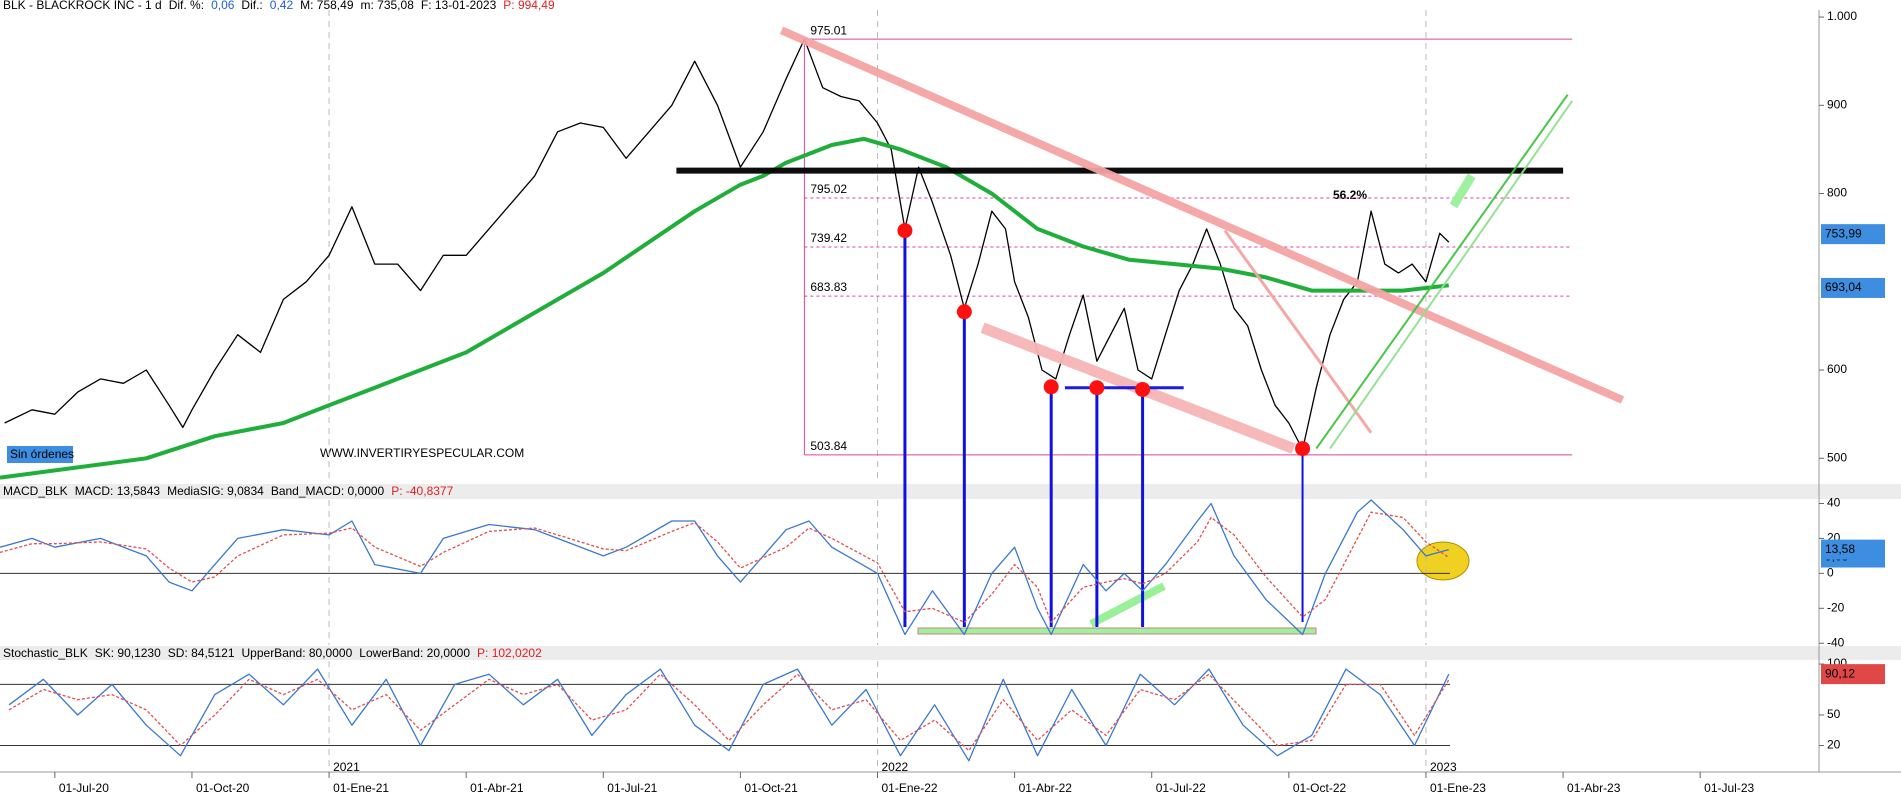 This screenshot has height=798, width=1901. What do you see at coordinates (1837, 193) in the screenshot?
I see `y-tick-label: 800` at bounding box center [1837, 193].